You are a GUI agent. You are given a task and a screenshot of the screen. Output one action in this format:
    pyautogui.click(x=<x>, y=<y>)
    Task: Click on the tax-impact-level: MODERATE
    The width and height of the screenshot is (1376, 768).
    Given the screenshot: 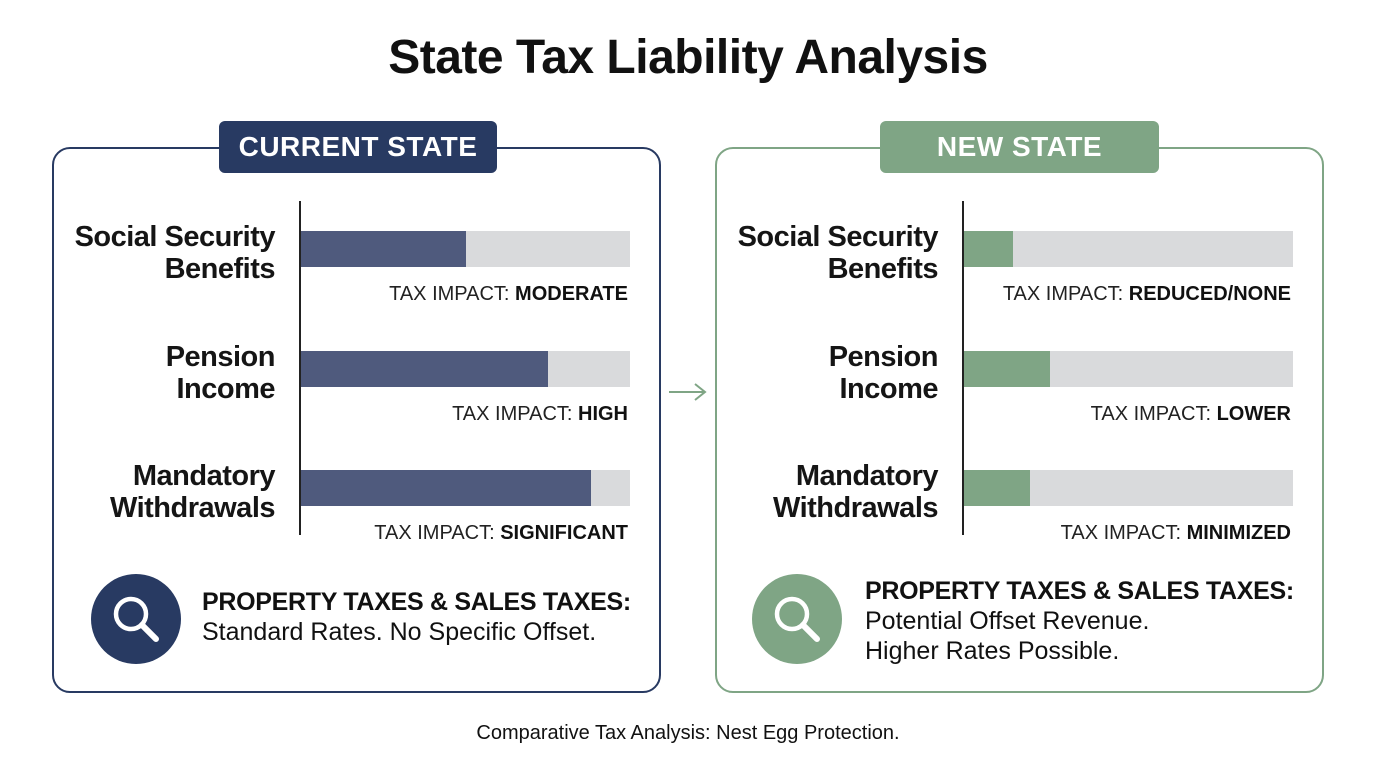 What is the action you would take?
    pyautogui.click(x=571, y=294)
    